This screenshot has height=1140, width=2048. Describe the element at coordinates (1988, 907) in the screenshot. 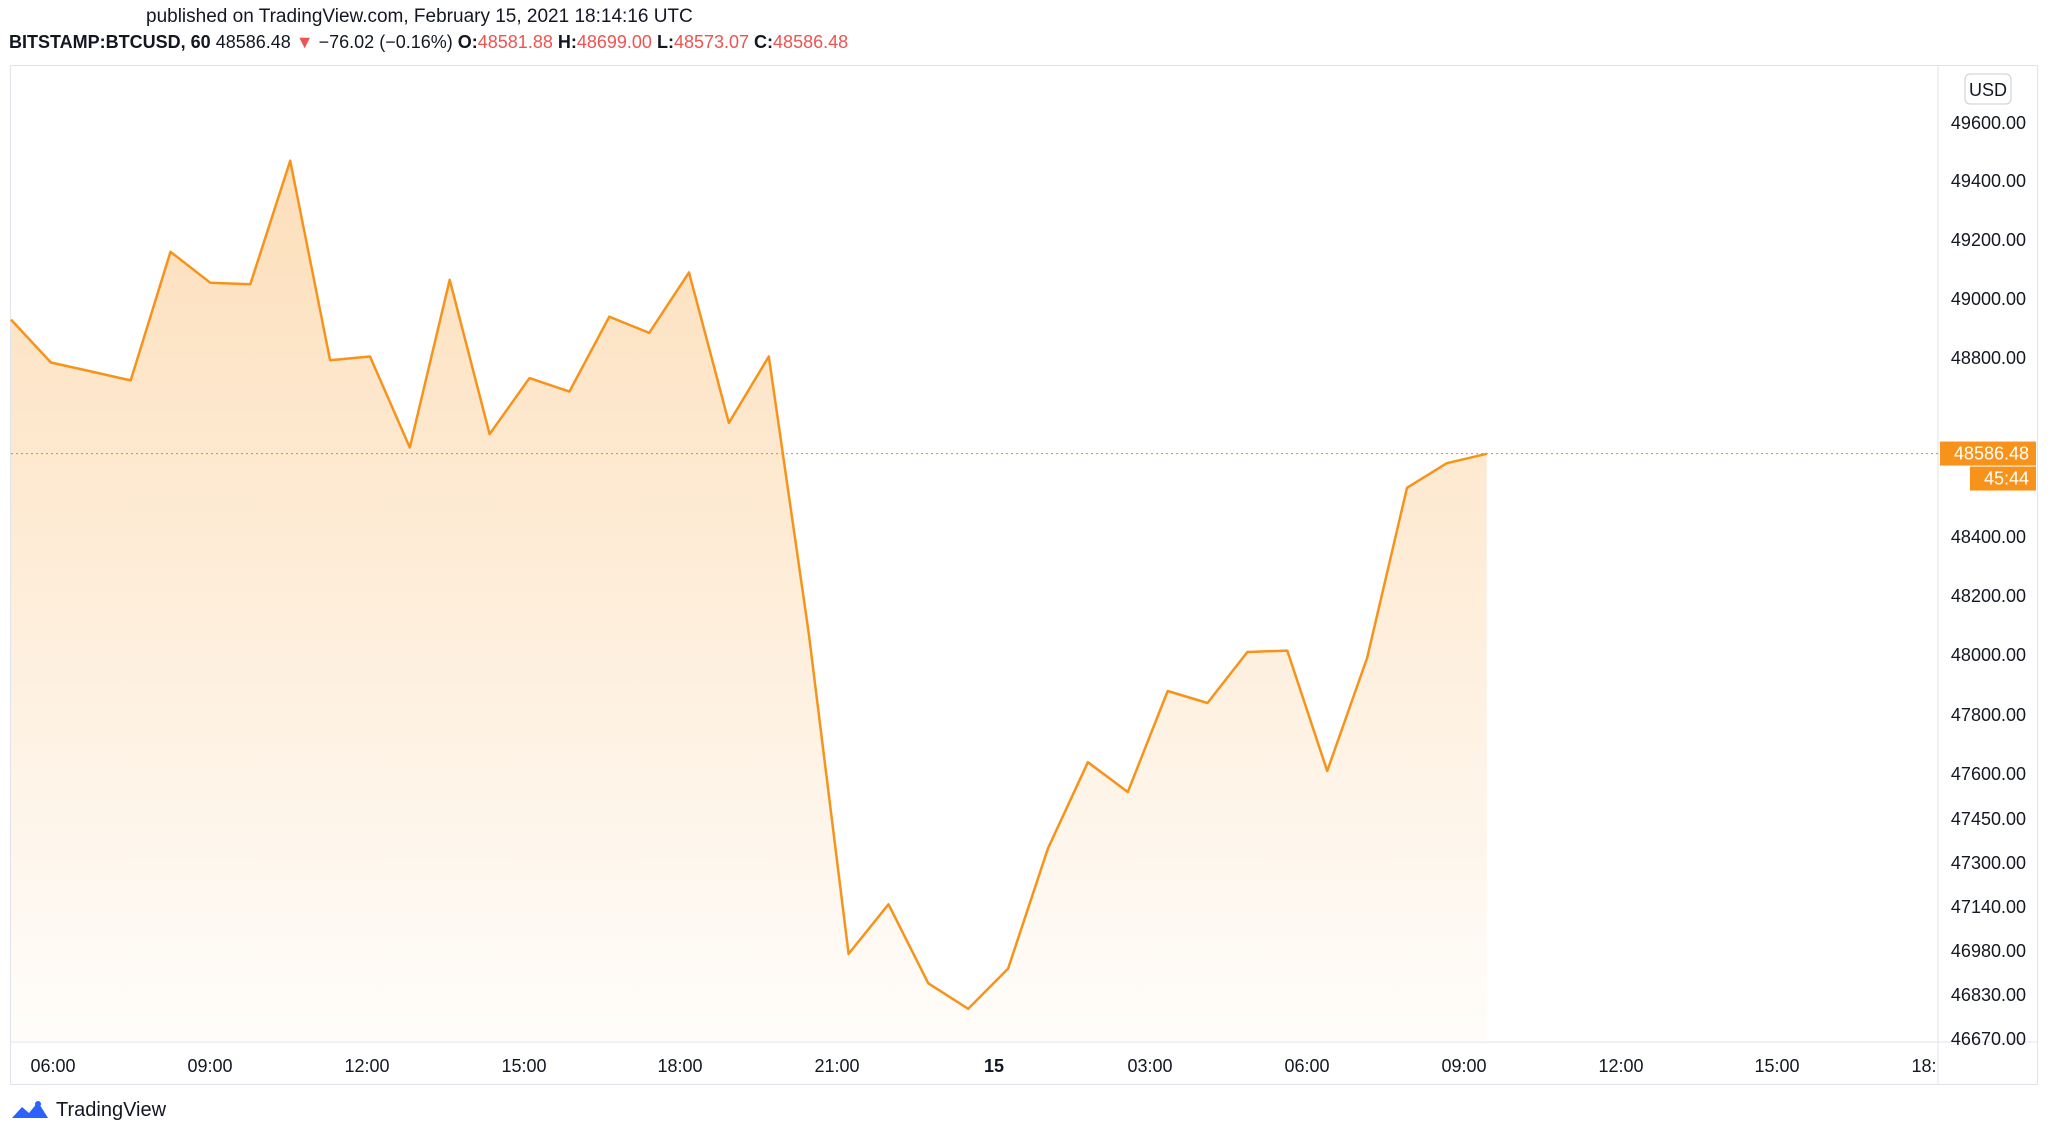

I see `y-tick-label: 47140.00` at that location.